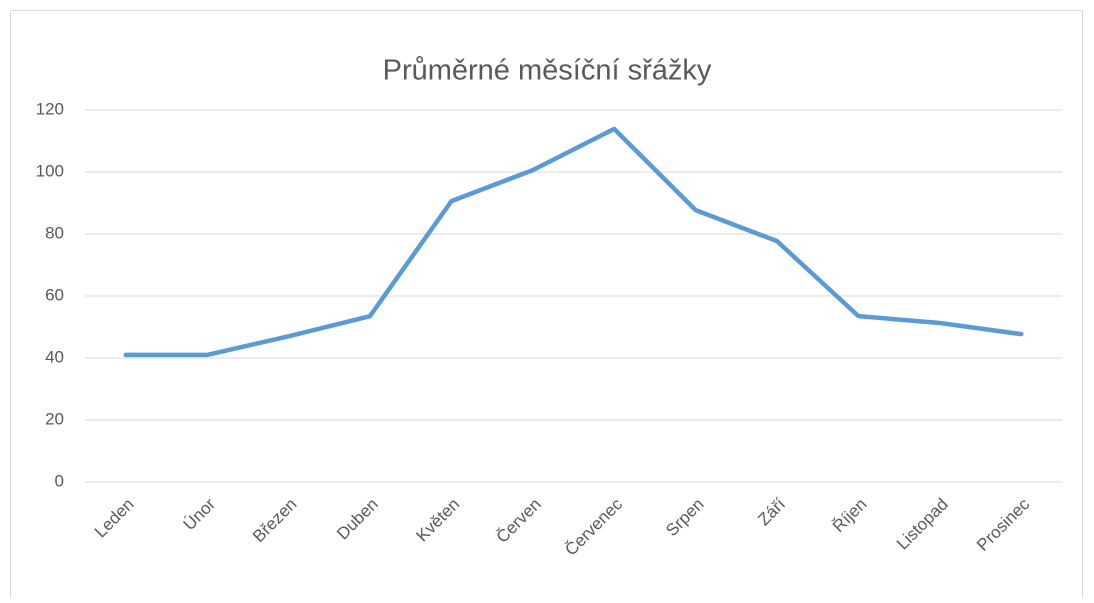 This screenshot has height=603, width=1094. Describe the element at coordinates (54, 356) in the screenshot. I see `y-tick-label: 40` at that location.